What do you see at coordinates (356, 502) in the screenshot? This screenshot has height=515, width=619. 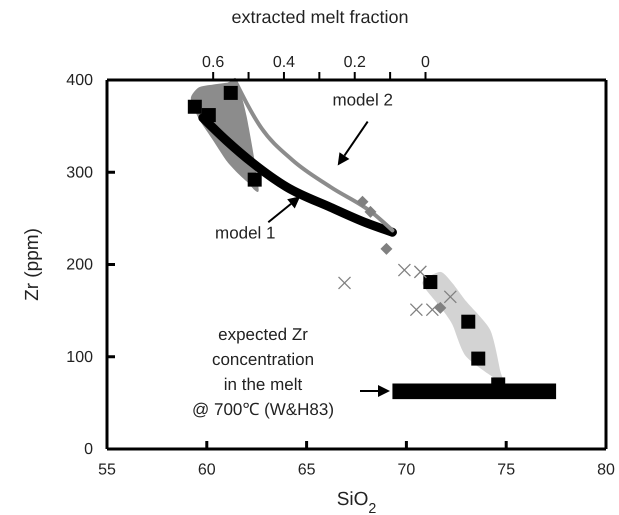 I see `x-axis-title: SiO$_{2}$` at bounding box center [356, 502].